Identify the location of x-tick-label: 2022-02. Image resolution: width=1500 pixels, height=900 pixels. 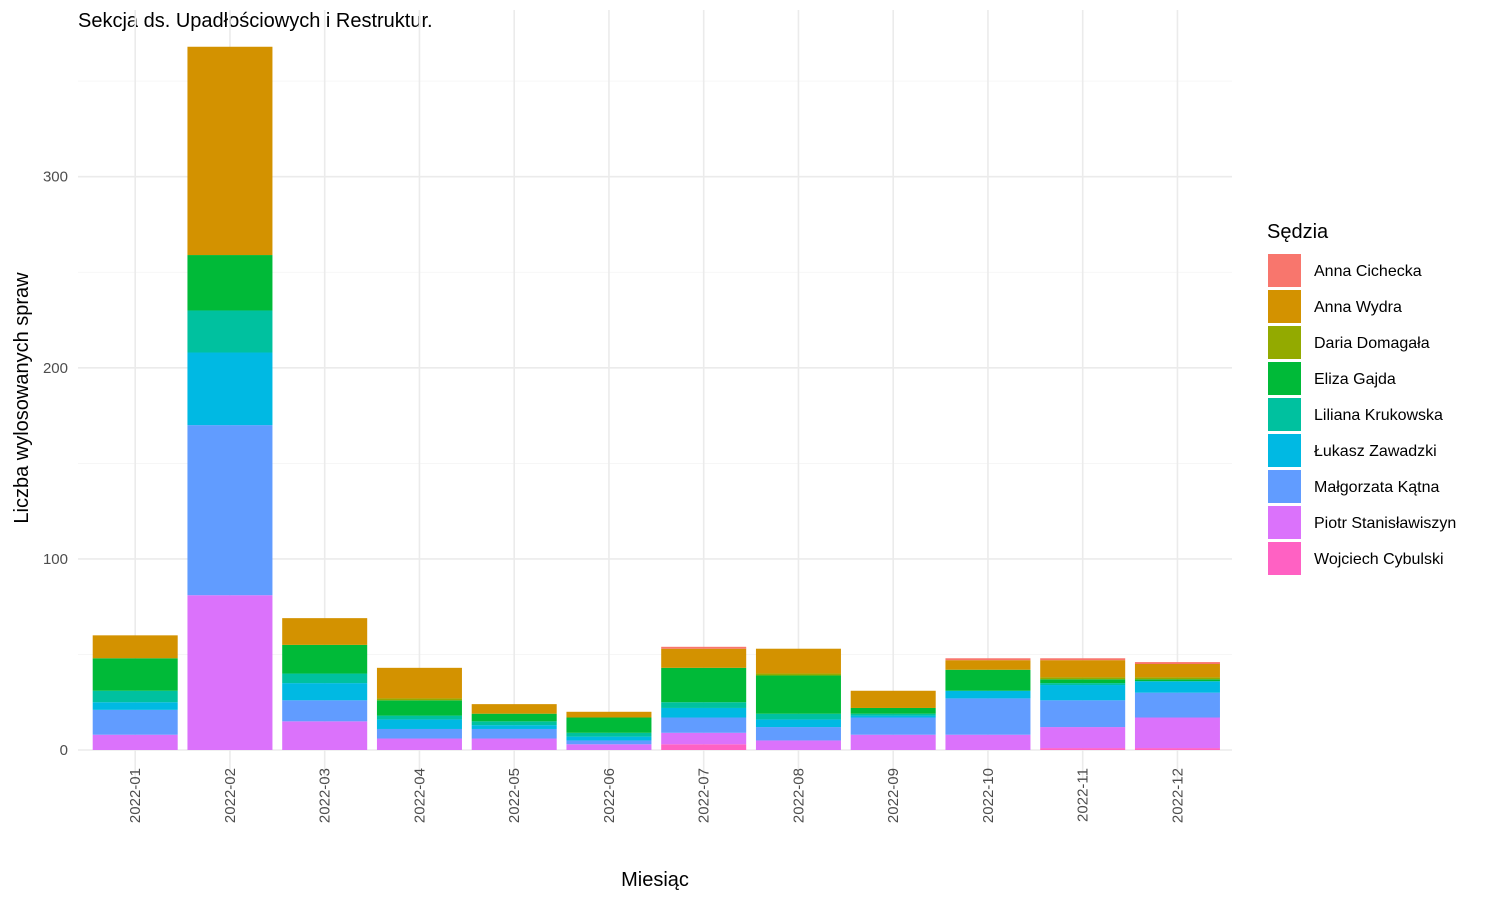
(230, 795).